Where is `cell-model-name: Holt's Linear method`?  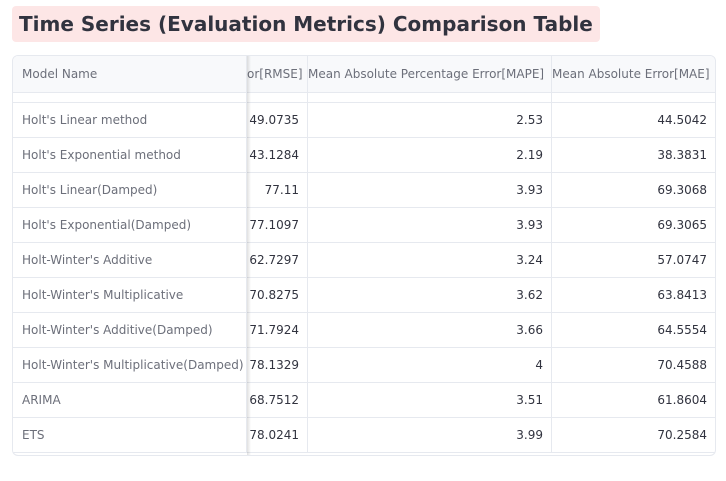
cell-model-name: Holt's Linear method is located at coordinates (130, 120).